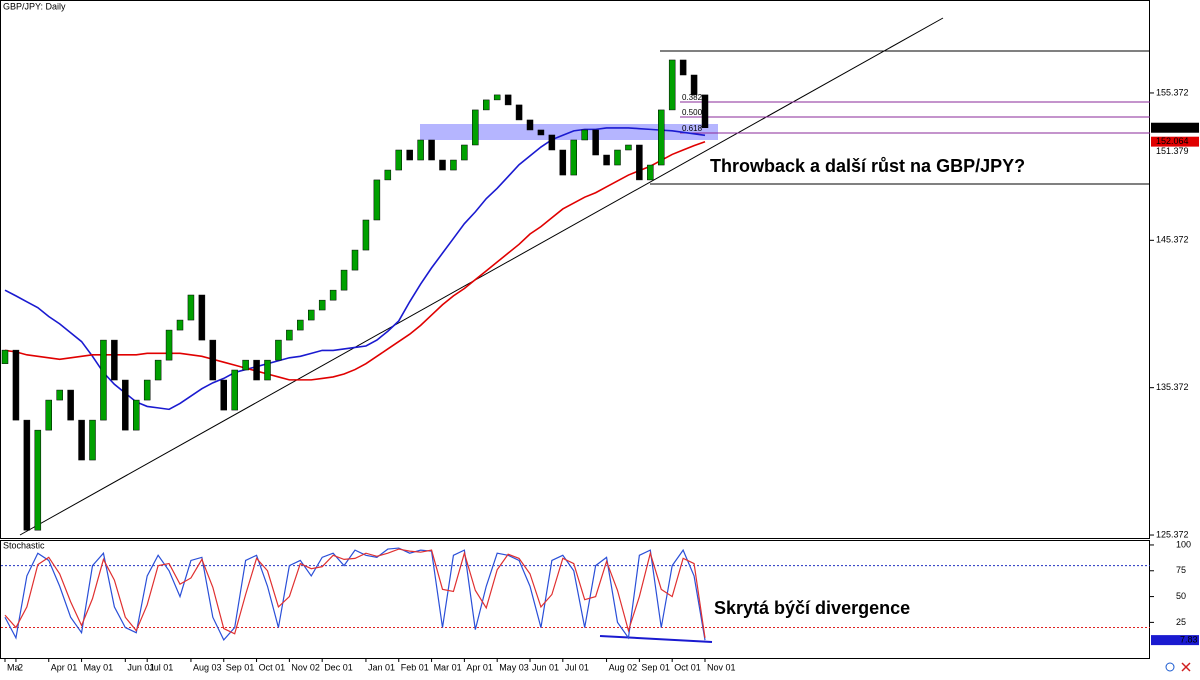  I want to click on value-label: 7.83, so click(1189, 639).